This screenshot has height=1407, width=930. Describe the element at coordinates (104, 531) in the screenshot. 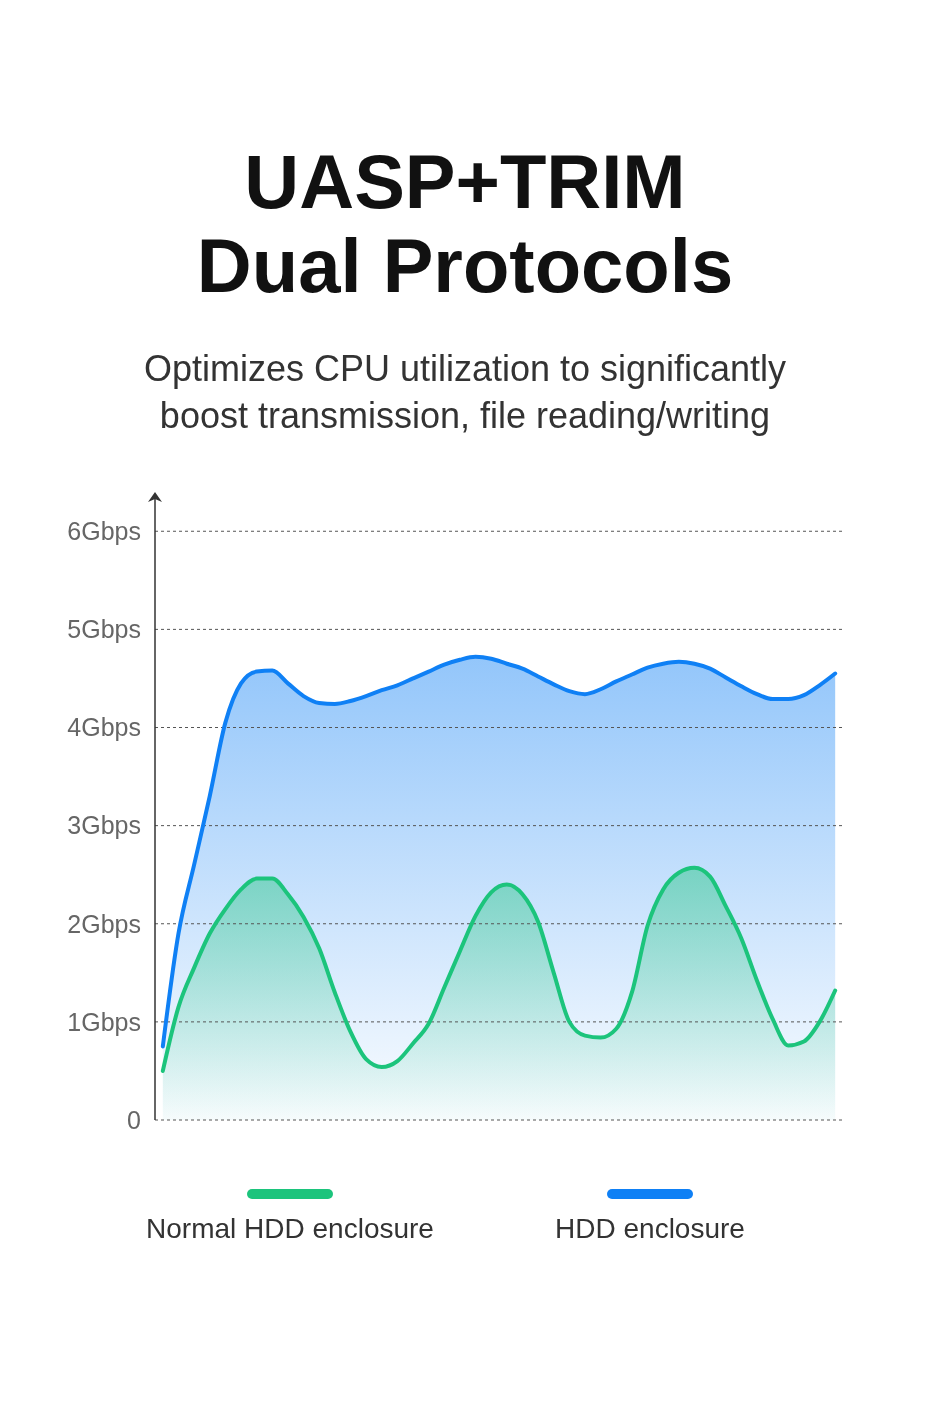

I see `y-tick-label: 6Gbps` at that location.